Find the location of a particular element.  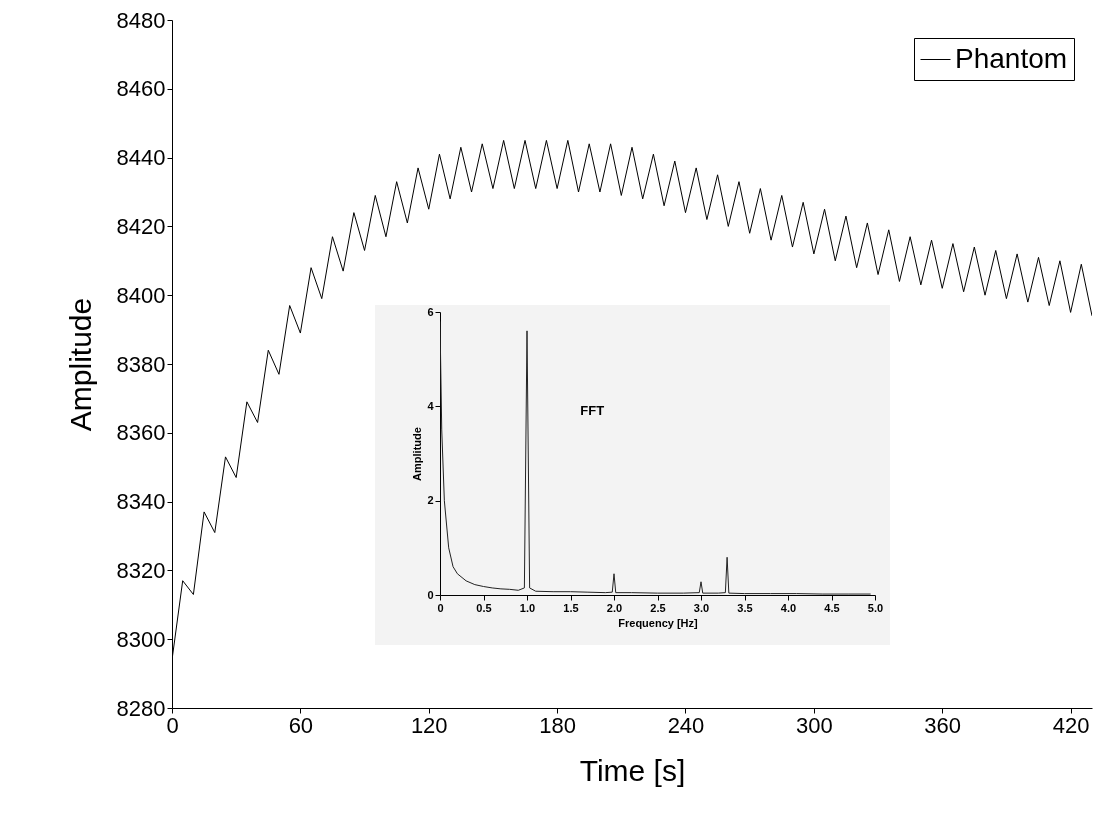

annotation: FFT is located at coordinates (592, 411).